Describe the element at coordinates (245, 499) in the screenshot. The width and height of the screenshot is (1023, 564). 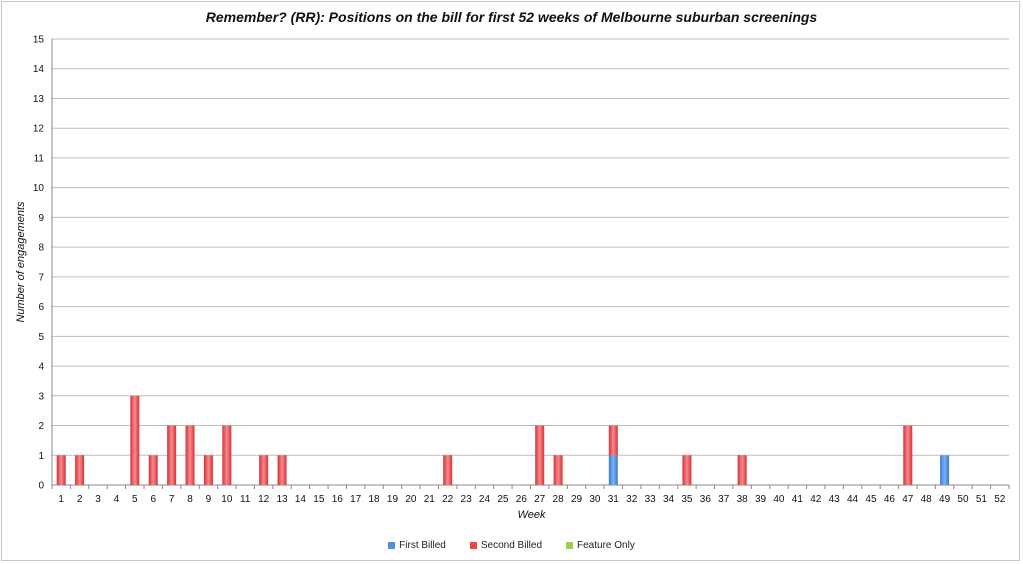
I see `x-tick-label: 11` at that location.